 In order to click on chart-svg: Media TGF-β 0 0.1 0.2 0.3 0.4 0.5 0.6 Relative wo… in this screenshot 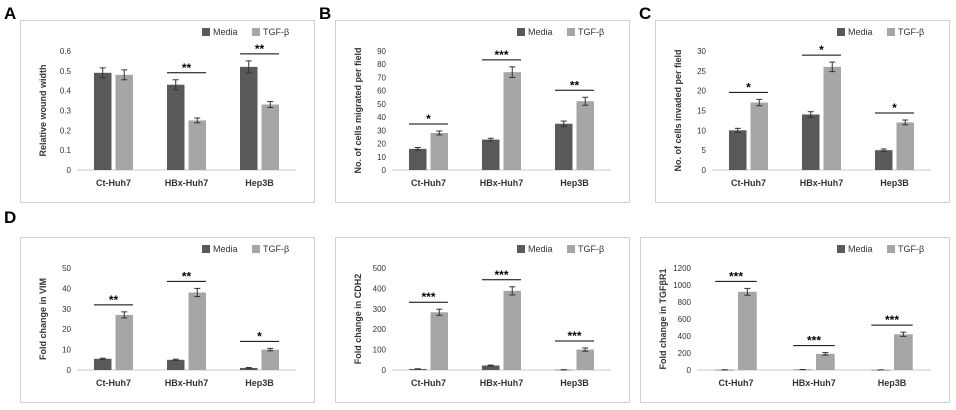, I will do `click(167, 107)`.